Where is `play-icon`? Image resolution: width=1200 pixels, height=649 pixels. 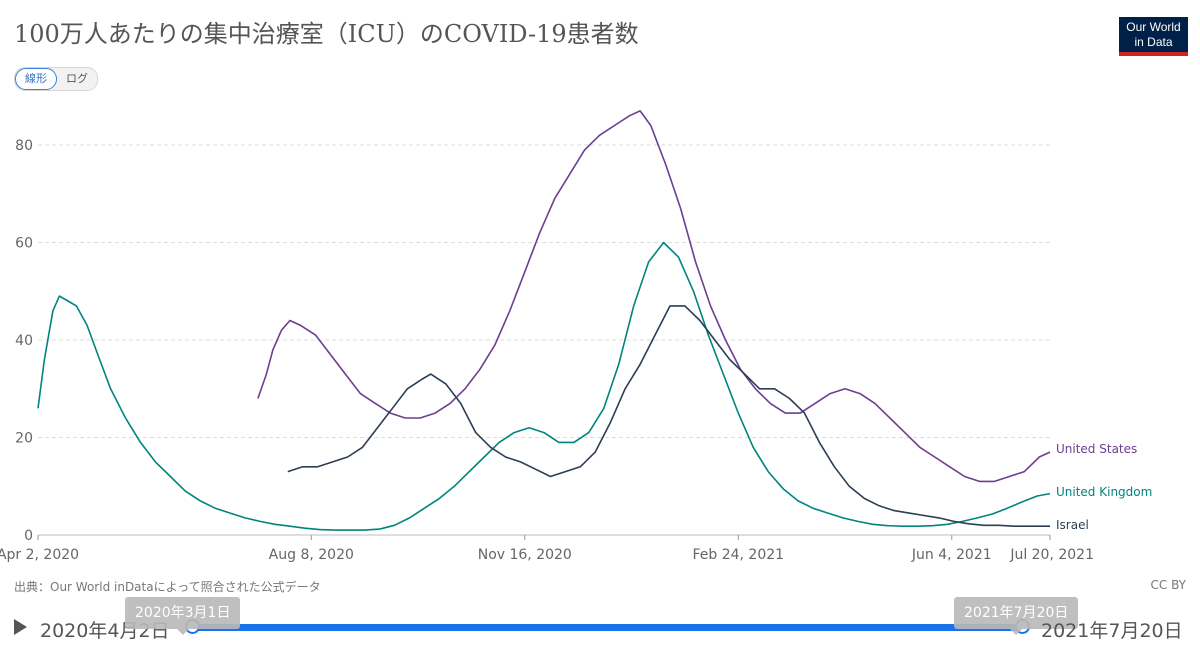 play-icon is located at coordinates (20, 627).